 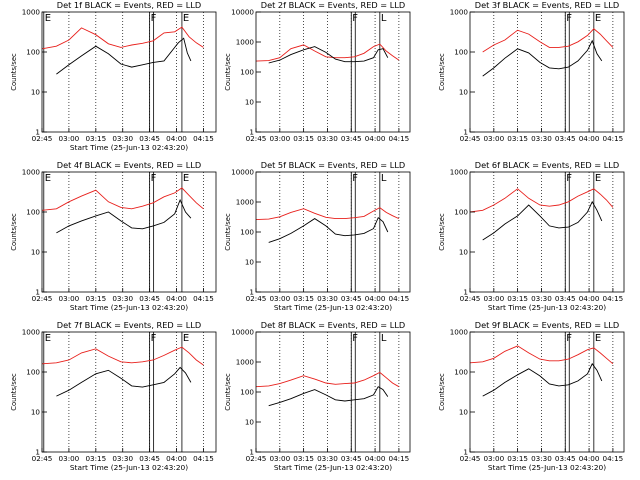 What do you see at coordinates (242, 332) in the screenshot?
I see `y-tick-label: 10000` at bounding box center [242, 332].